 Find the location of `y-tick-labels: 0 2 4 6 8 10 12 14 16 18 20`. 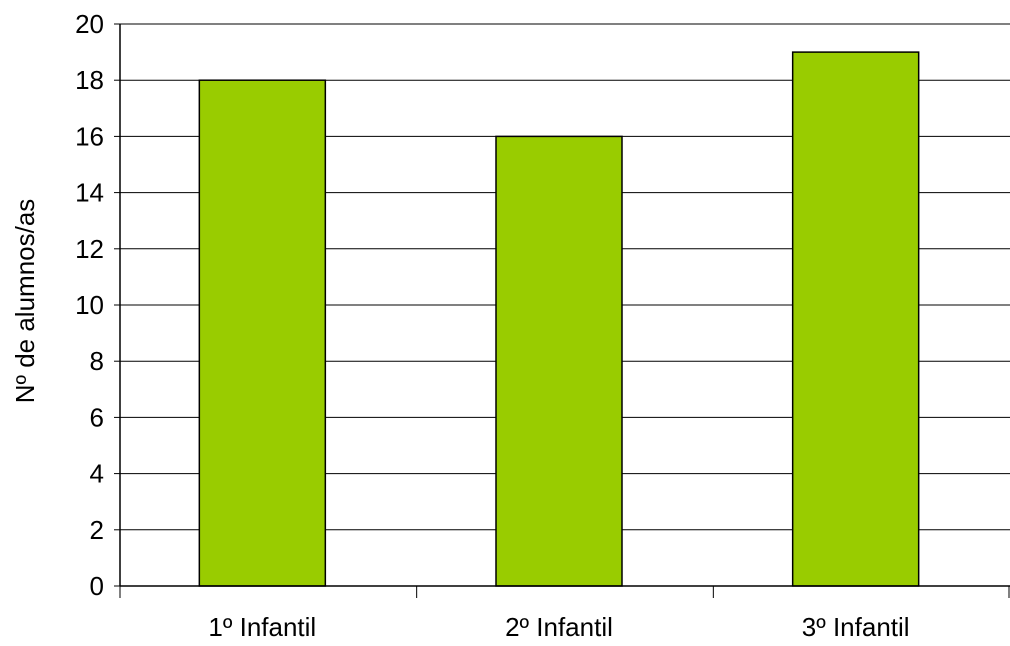

y-tick-labels: 0 2 4 6 8 10 12 14 16 18 20 is located at coordinates (97, 305).